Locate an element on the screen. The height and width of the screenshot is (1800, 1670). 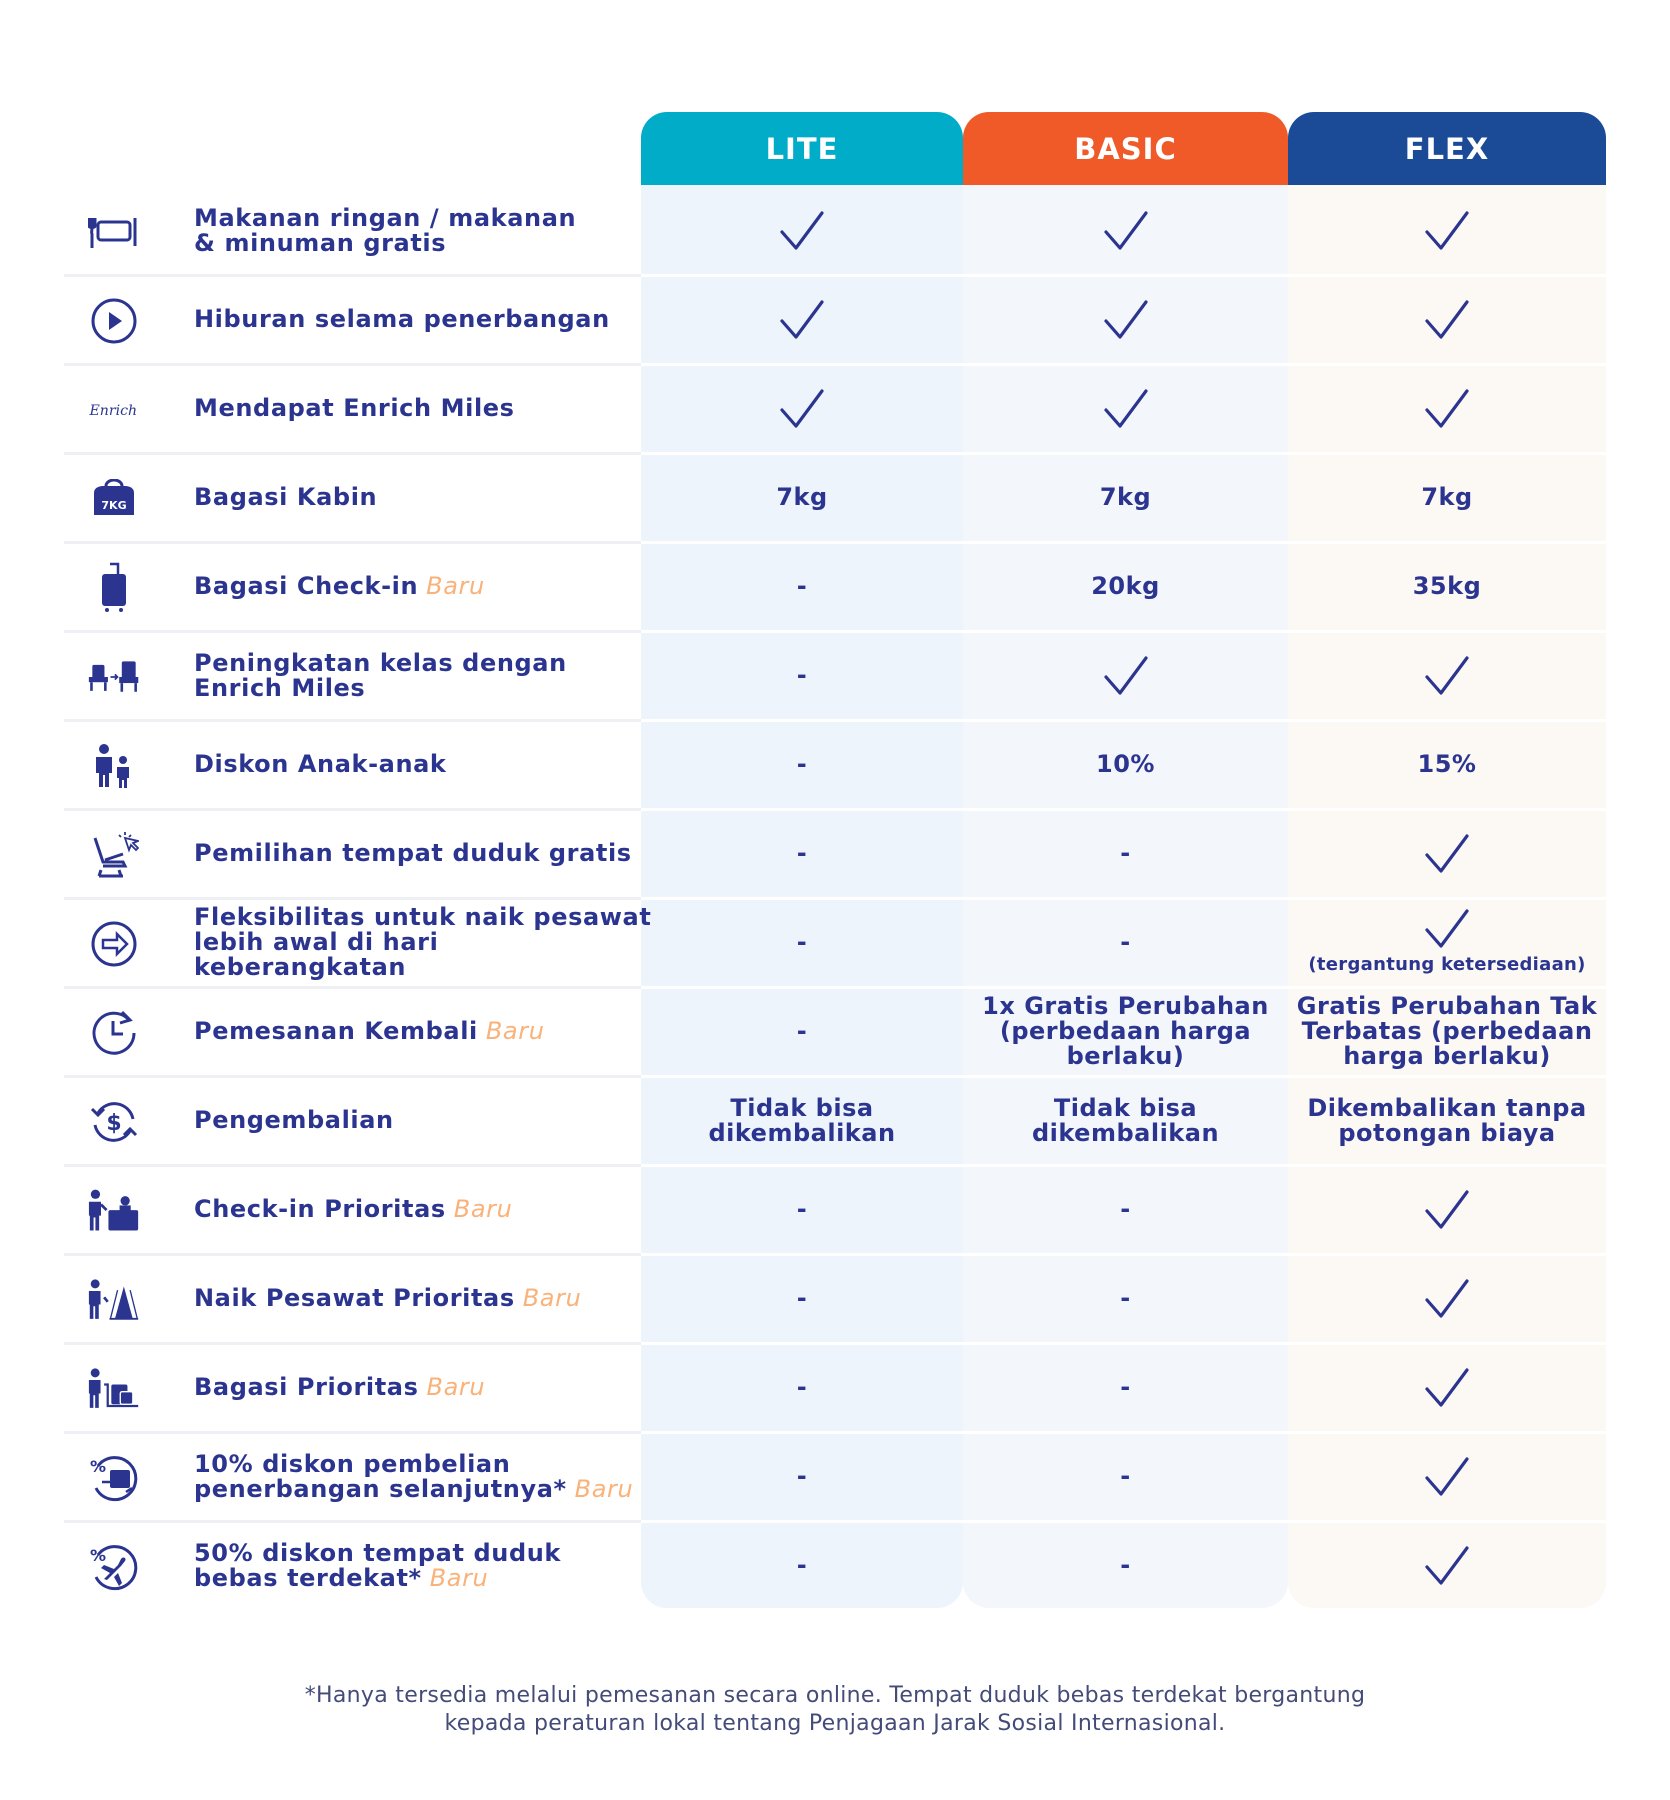
feature-label-text: penerbangan selanjutnya* is located at coordinates (380, 1488).